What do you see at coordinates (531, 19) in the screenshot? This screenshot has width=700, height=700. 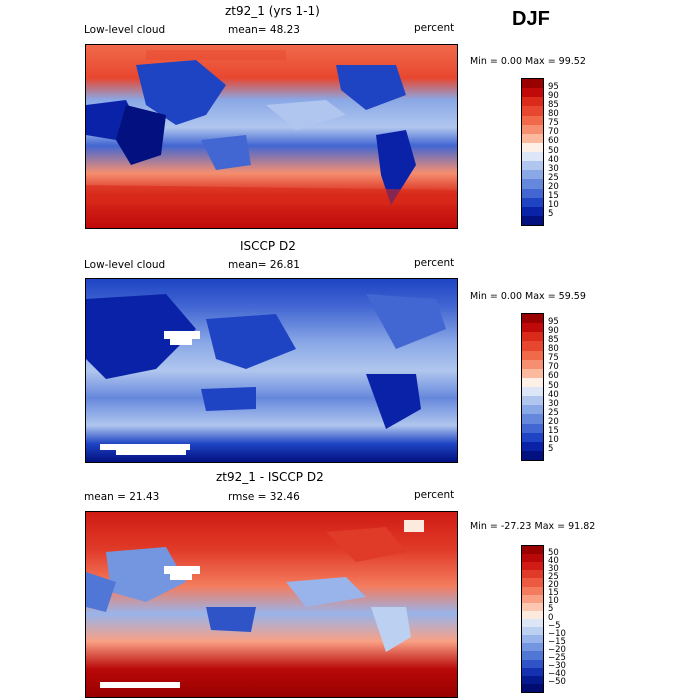 I see `season-label: DJF` at bounding box center [531, 19].